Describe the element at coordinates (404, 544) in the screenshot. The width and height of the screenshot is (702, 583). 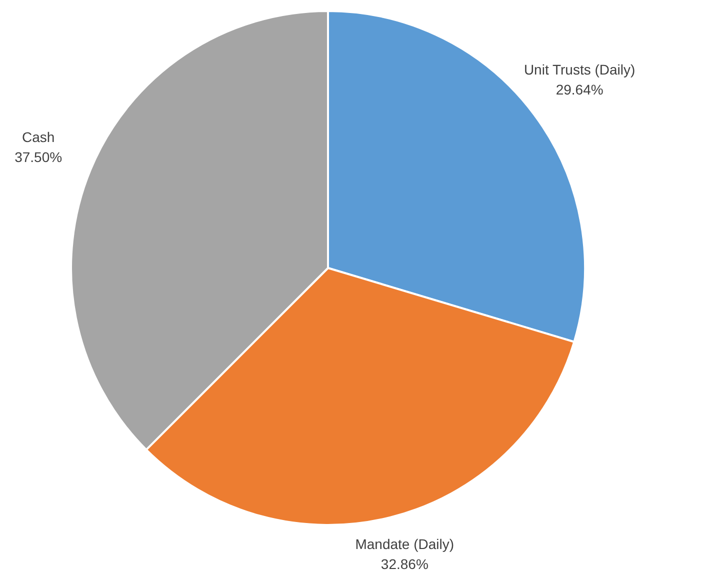
I see `slice-label: Mandate (Daily)` at that location.